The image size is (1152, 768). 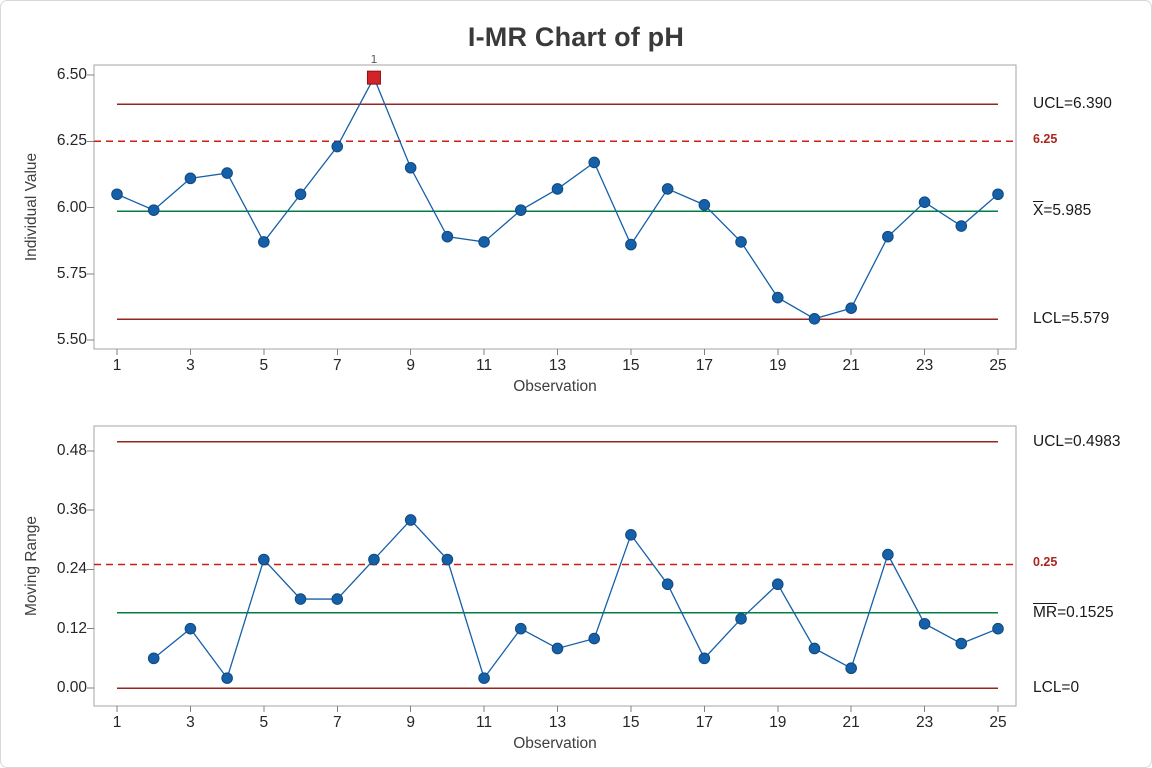 What do you see at coordinates (71, 339) in the screenshot?
I see `y-tick-label: 5.50` at bounding box center [71, 339].